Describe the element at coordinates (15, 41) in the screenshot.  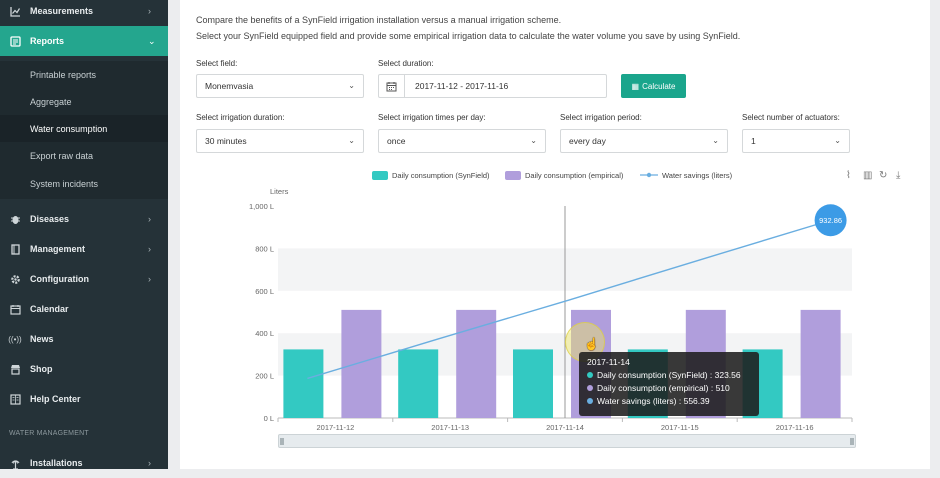
I see `report-icon` at that location.